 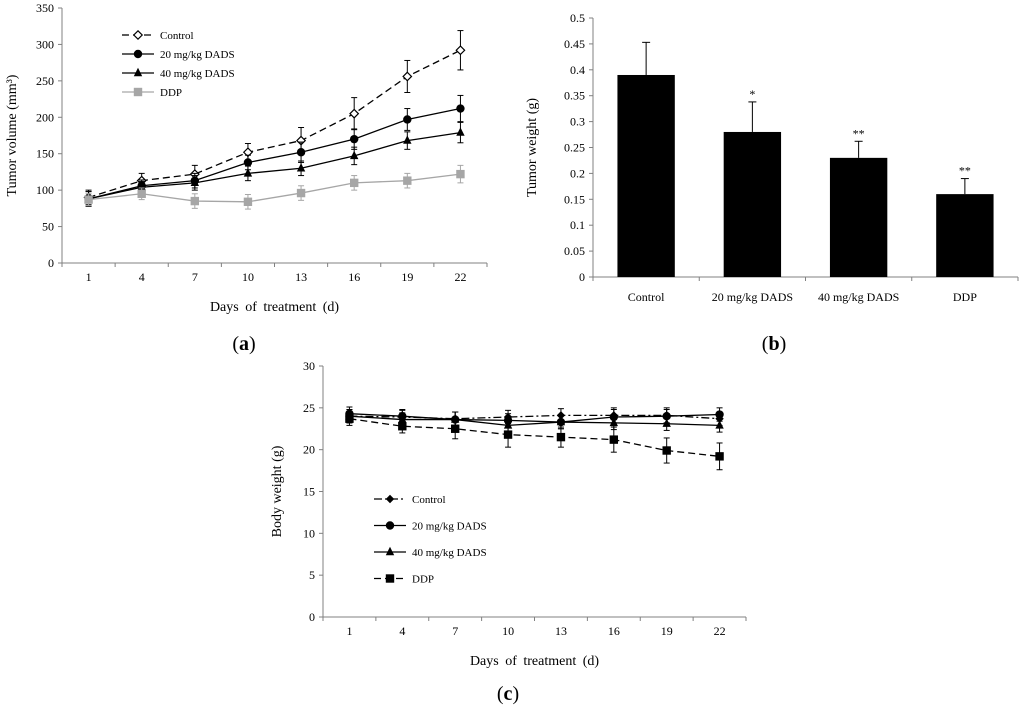 I want to click on chart-a-y-tick-label: 0, so click(x=51, y=263).